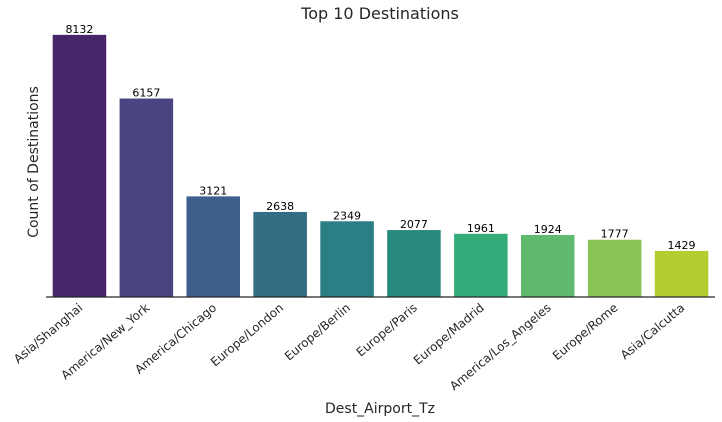 This screenshot has width=722, height=422. I want to click on bar-america-new-york, so click(146, 198).